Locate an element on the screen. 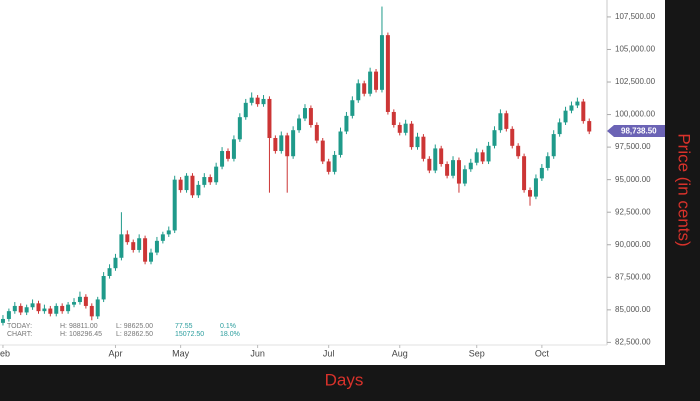 The image size is (700, 401). x-tick-label: May is located at coordinates (181, 353).